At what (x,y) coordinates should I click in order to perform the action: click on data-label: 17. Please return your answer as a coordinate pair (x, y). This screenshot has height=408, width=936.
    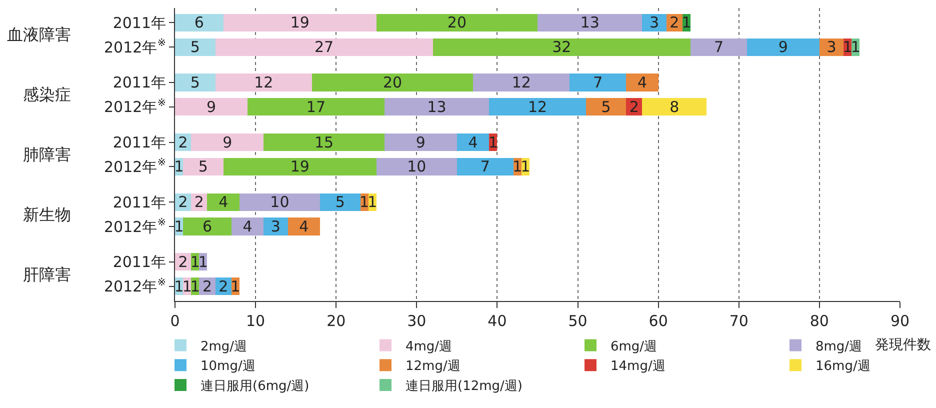
    Looking at the image, I should click on (316, 107).